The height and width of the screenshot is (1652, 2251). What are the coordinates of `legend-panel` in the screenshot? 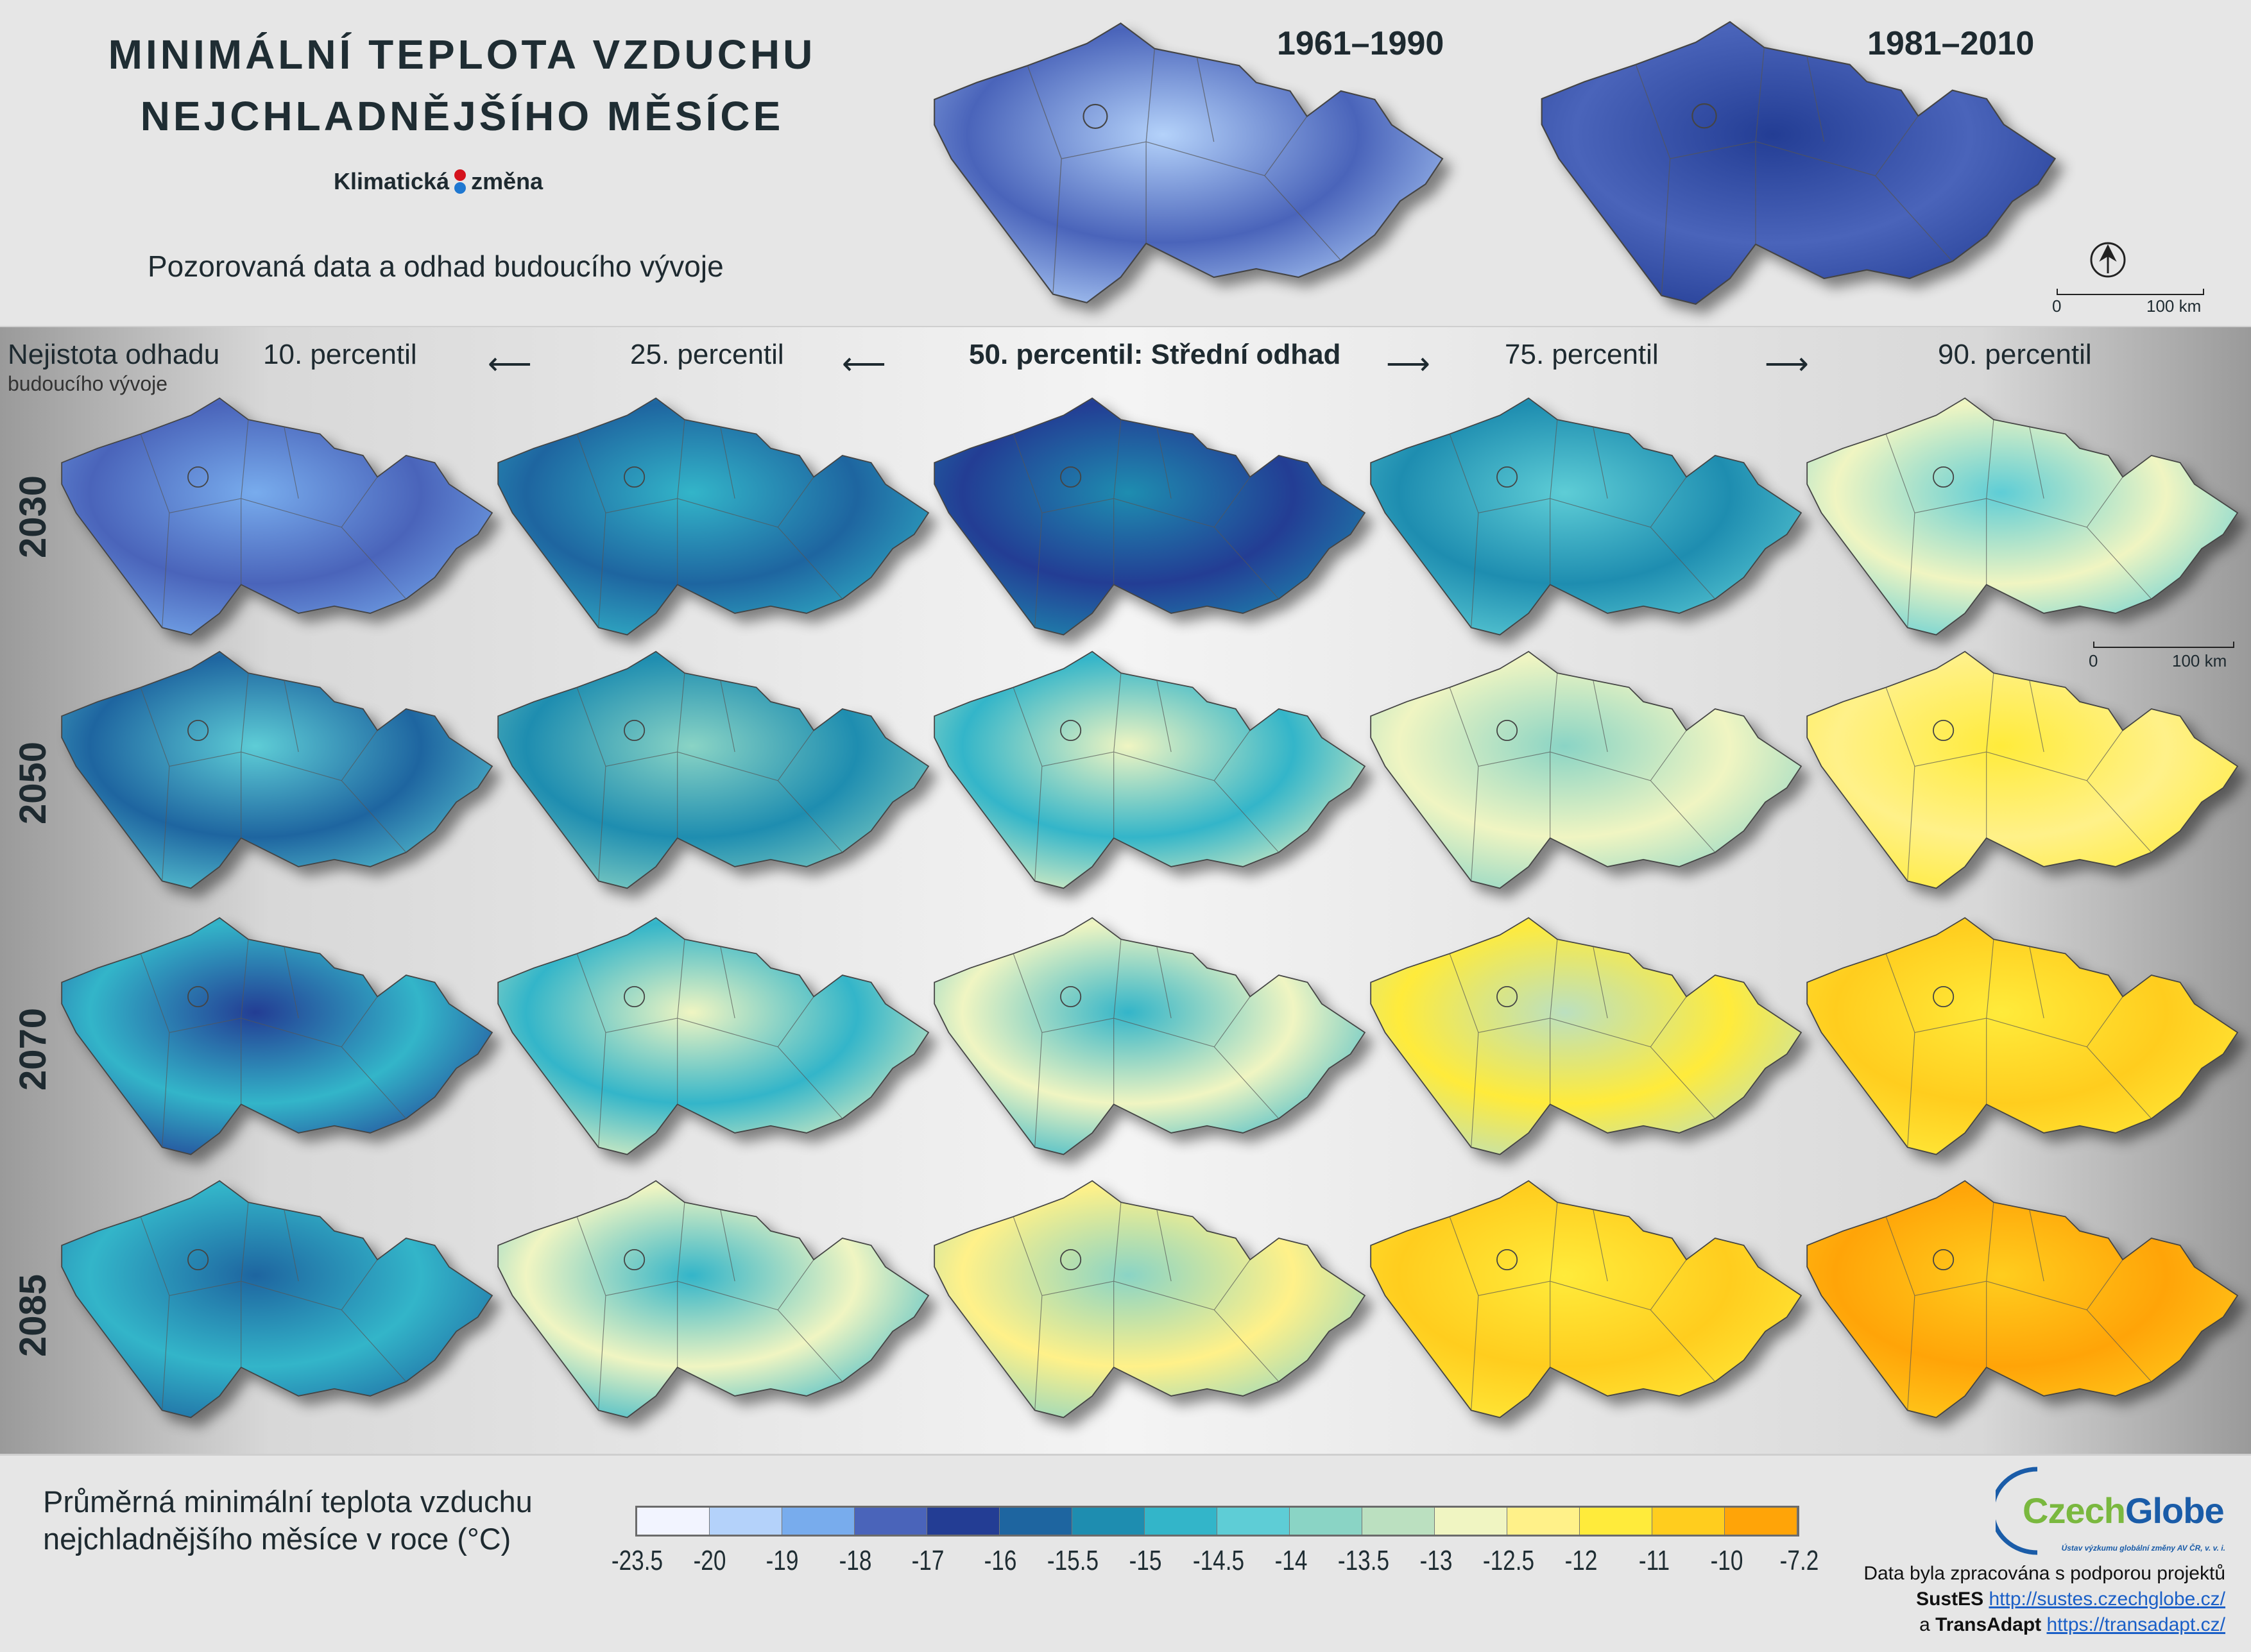 It's located at (1125, 1553).